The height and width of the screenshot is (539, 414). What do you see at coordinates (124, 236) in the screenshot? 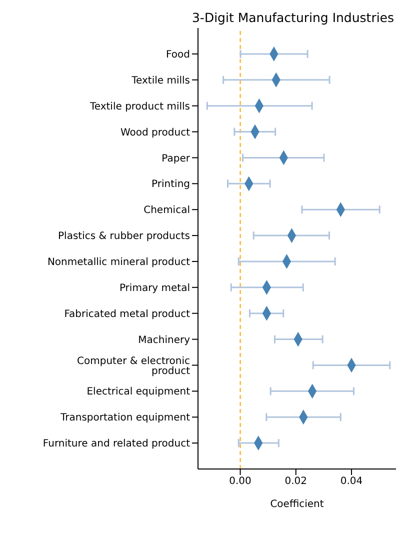
I see `y-tick-label: Plastics & rubber products` at bounding box center [124, 236].